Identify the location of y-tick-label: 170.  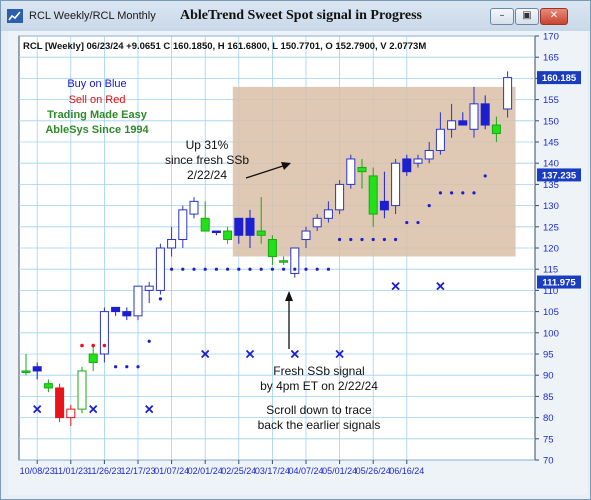
(551, 37).